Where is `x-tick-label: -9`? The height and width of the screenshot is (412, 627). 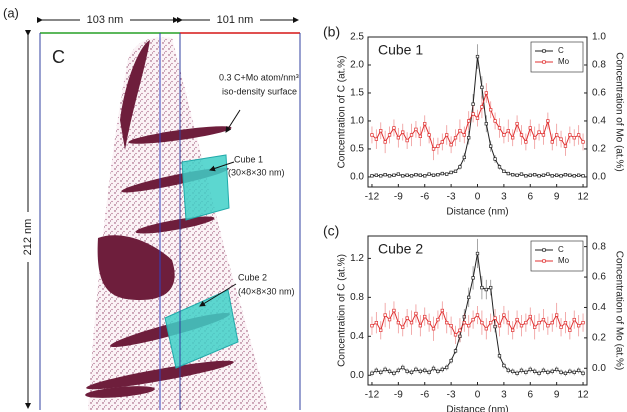 x-tick-label: -9 is located at coordinates (398, 197).